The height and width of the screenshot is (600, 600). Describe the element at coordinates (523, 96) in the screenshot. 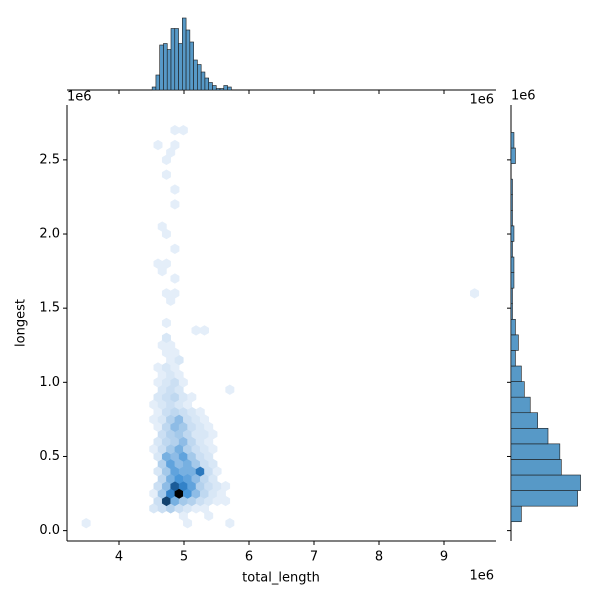

I see `right-offset-label: 1e6` at that location.